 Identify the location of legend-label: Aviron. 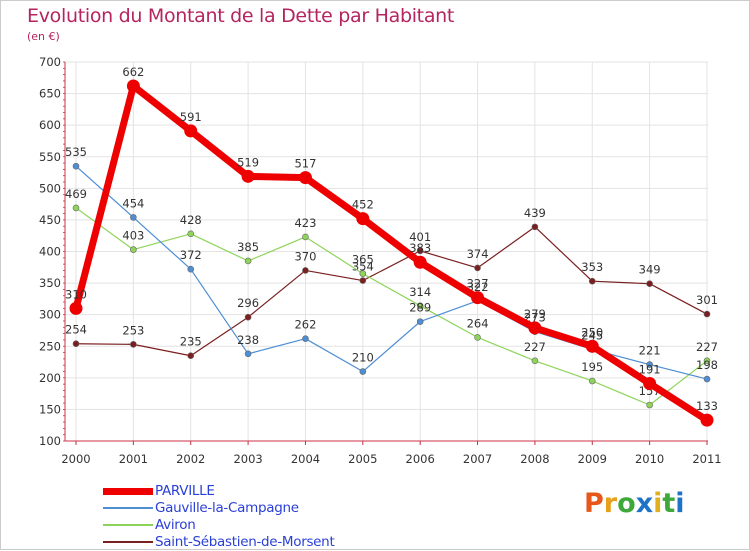
(175, 525).